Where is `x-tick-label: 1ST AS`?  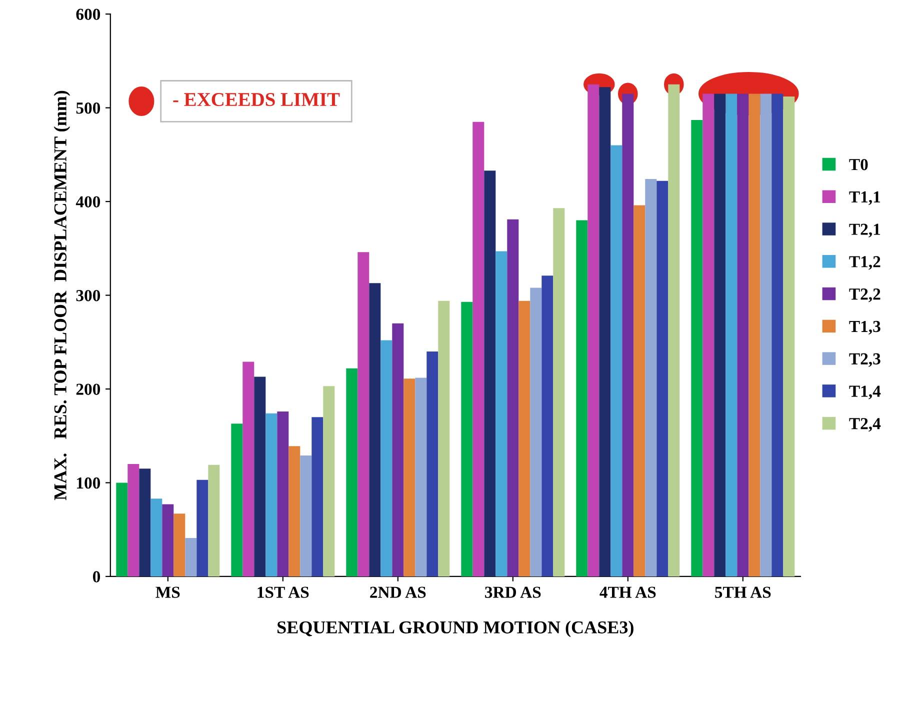
x-tick-label: 1ST AS is located at coordinates (283, 592).